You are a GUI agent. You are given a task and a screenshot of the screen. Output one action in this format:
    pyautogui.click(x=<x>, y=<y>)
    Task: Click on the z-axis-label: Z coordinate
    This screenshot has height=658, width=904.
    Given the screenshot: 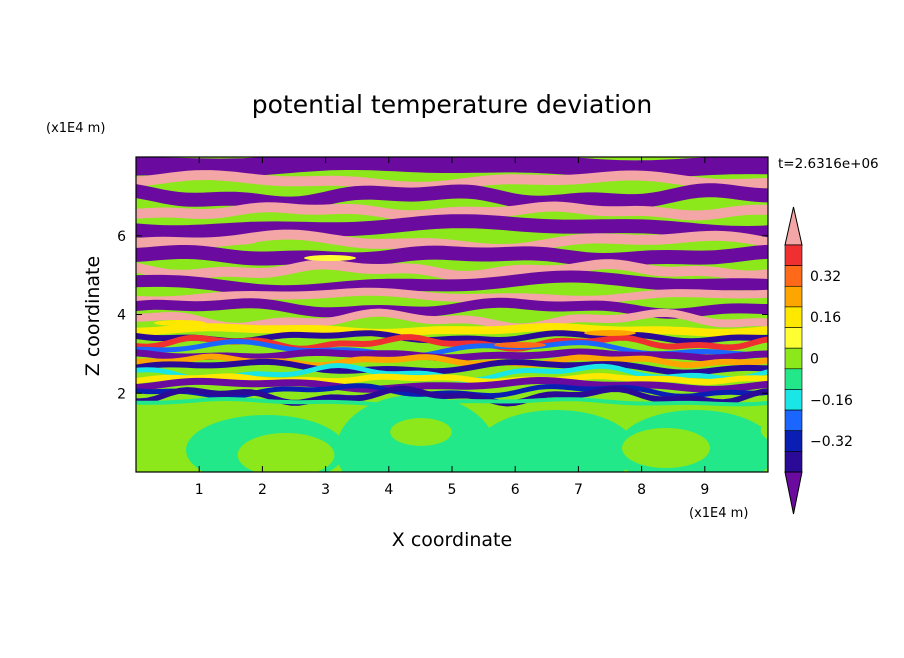 What is the action you would take?
    pyautogui.click(x=93, y=316)
    